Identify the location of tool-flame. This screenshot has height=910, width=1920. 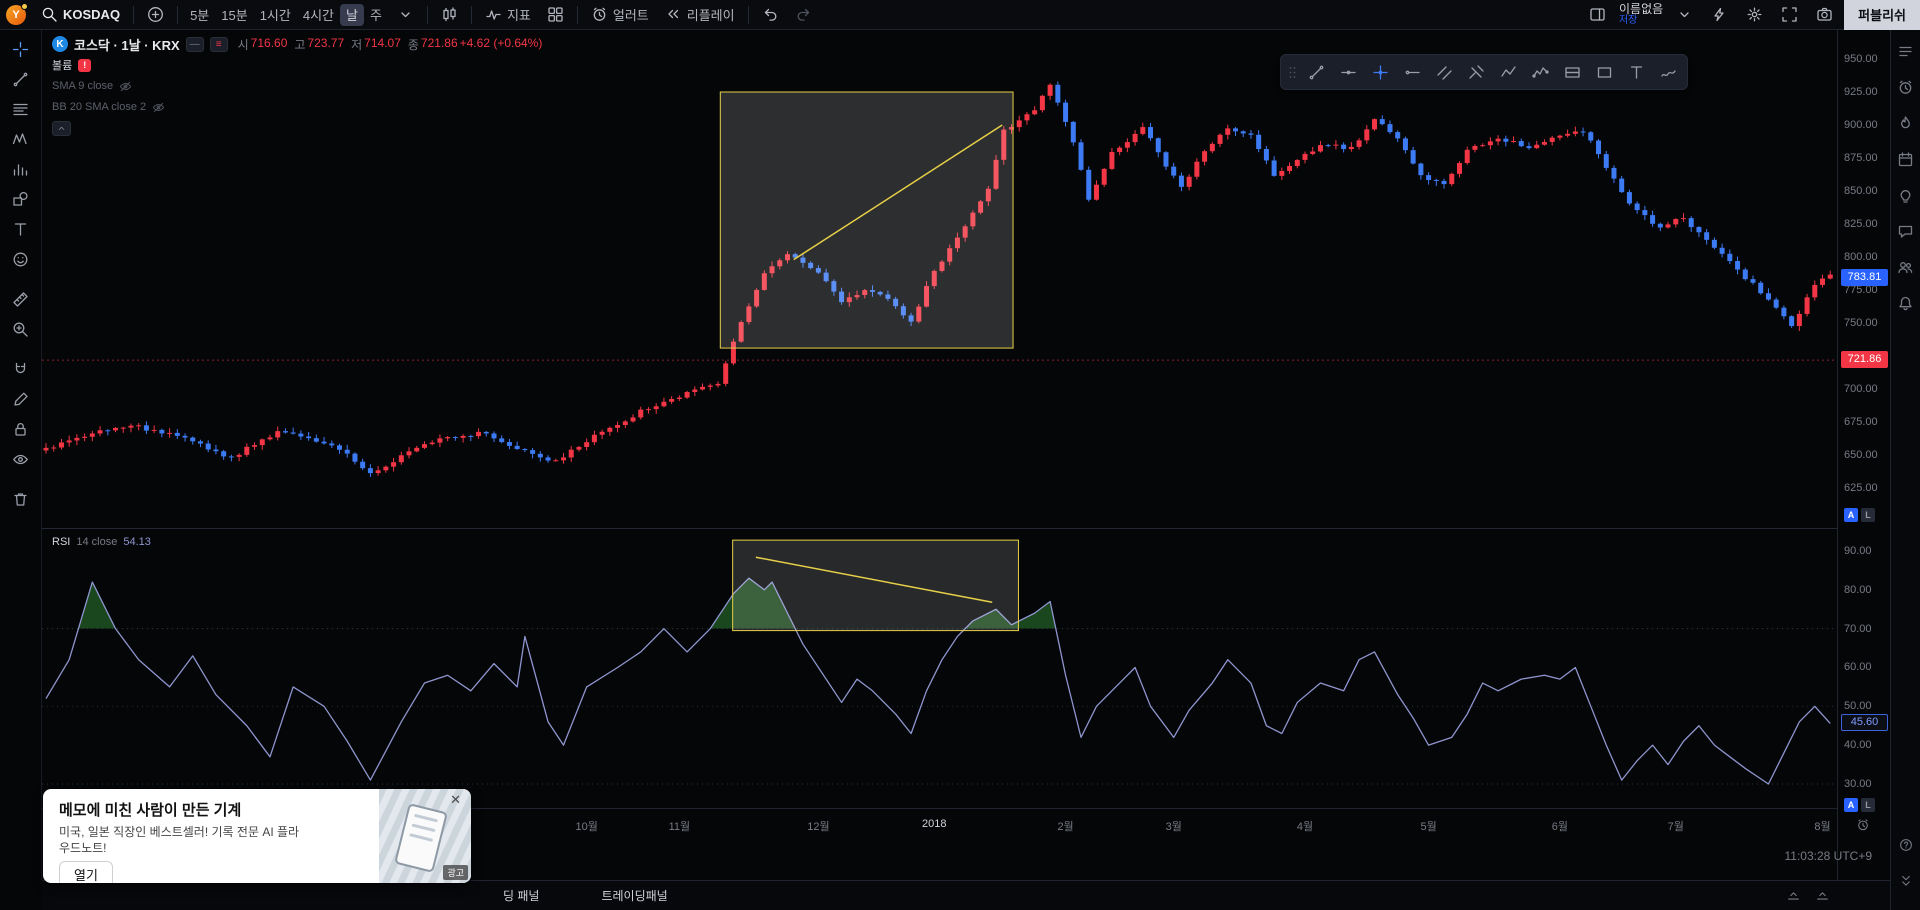
(1906, 123).